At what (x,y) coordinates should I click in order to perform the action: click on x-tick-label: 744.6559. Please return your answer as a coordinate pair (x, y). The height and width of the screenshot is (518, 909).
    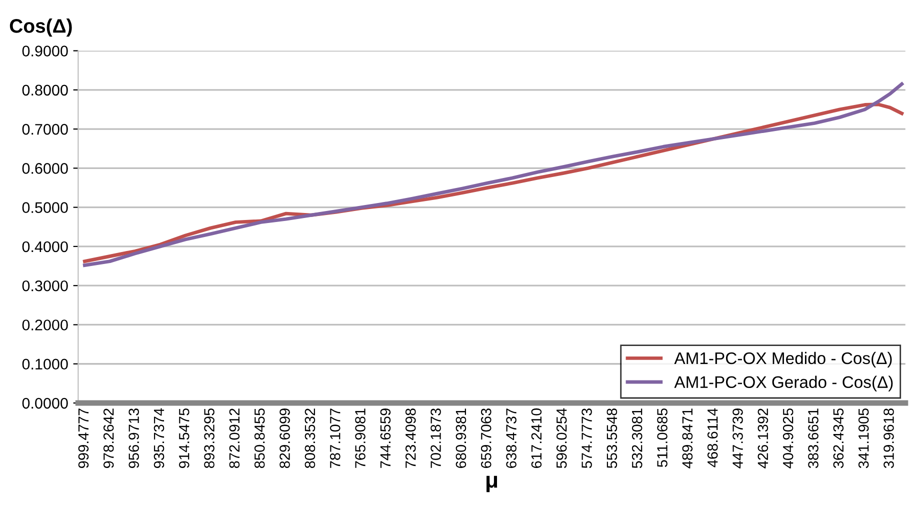
    Looking at the image, I should click on (385, 438).